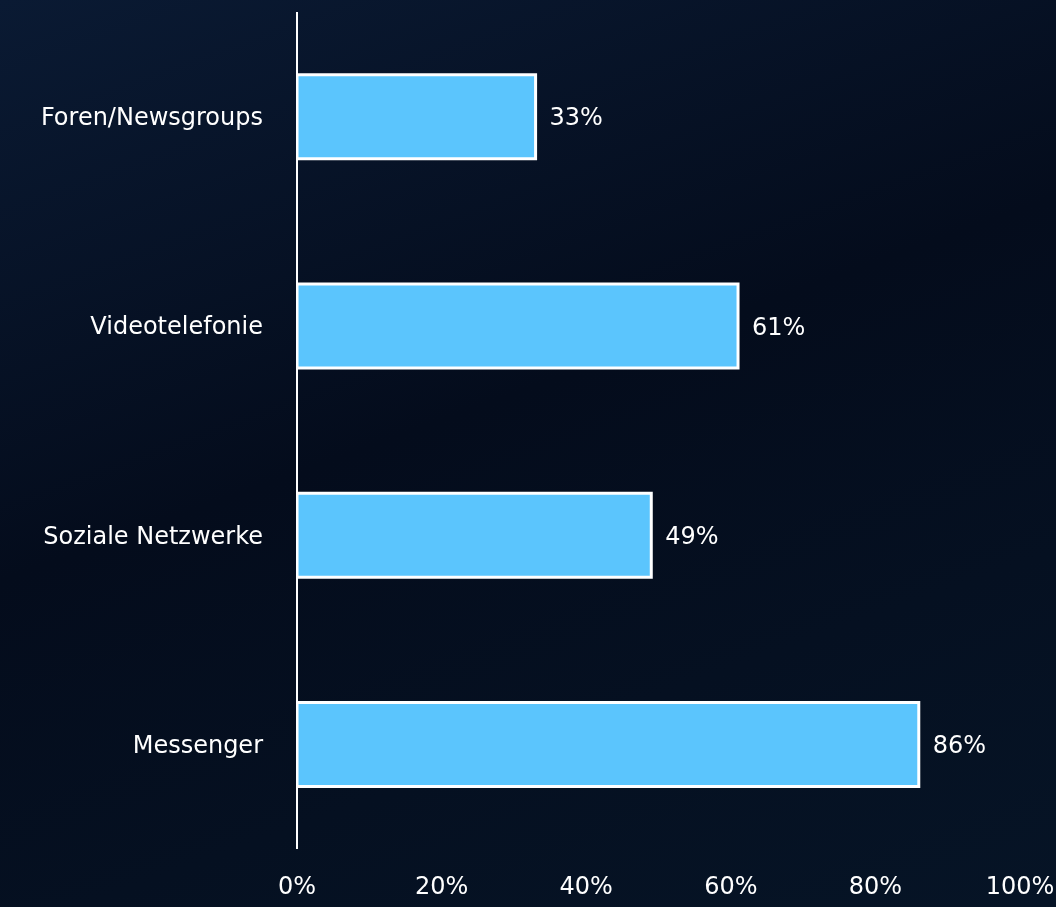 The image size is (1056, 907). I want to click on x-tick-label: 40%, so click(586, 886).